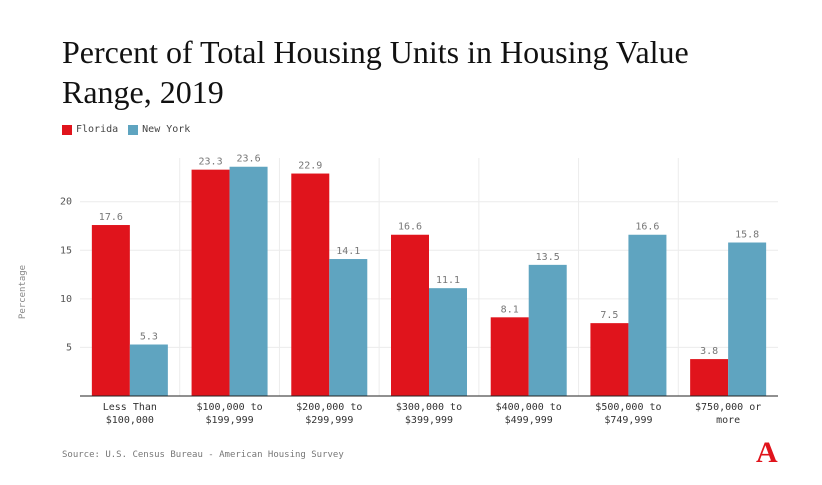  Describe the element at coordinates (229, 407) in the screenshot. I see `x-tick-label: $100,000 to` at that location.